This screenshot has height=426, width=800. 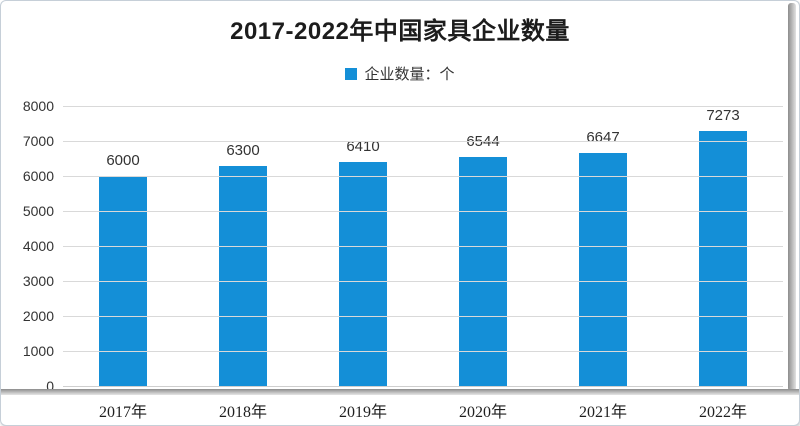 I want to click on bar-2021年, so click(x=603, y=269).